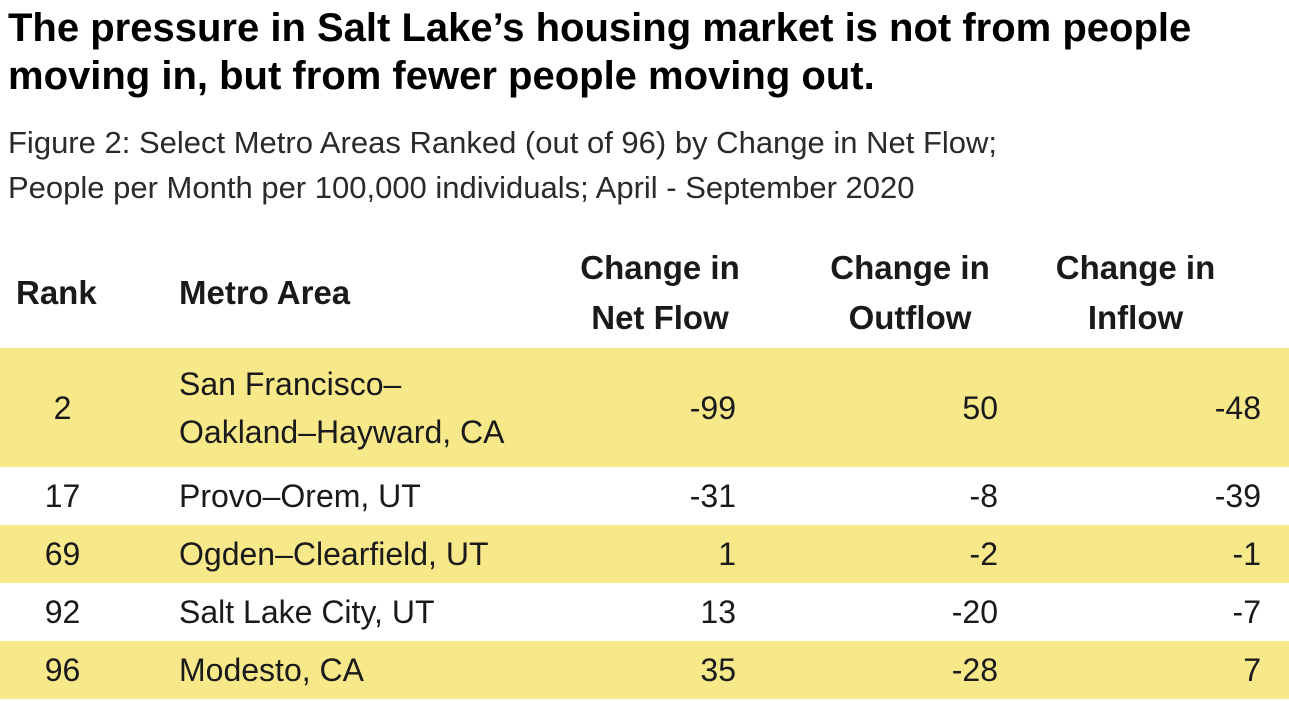 The image size is (1289, 701). What do you see at coordinates (1155, 670) in the screenshot?
I see `inflow-cell: 7` at bounding box center [1155, 670].